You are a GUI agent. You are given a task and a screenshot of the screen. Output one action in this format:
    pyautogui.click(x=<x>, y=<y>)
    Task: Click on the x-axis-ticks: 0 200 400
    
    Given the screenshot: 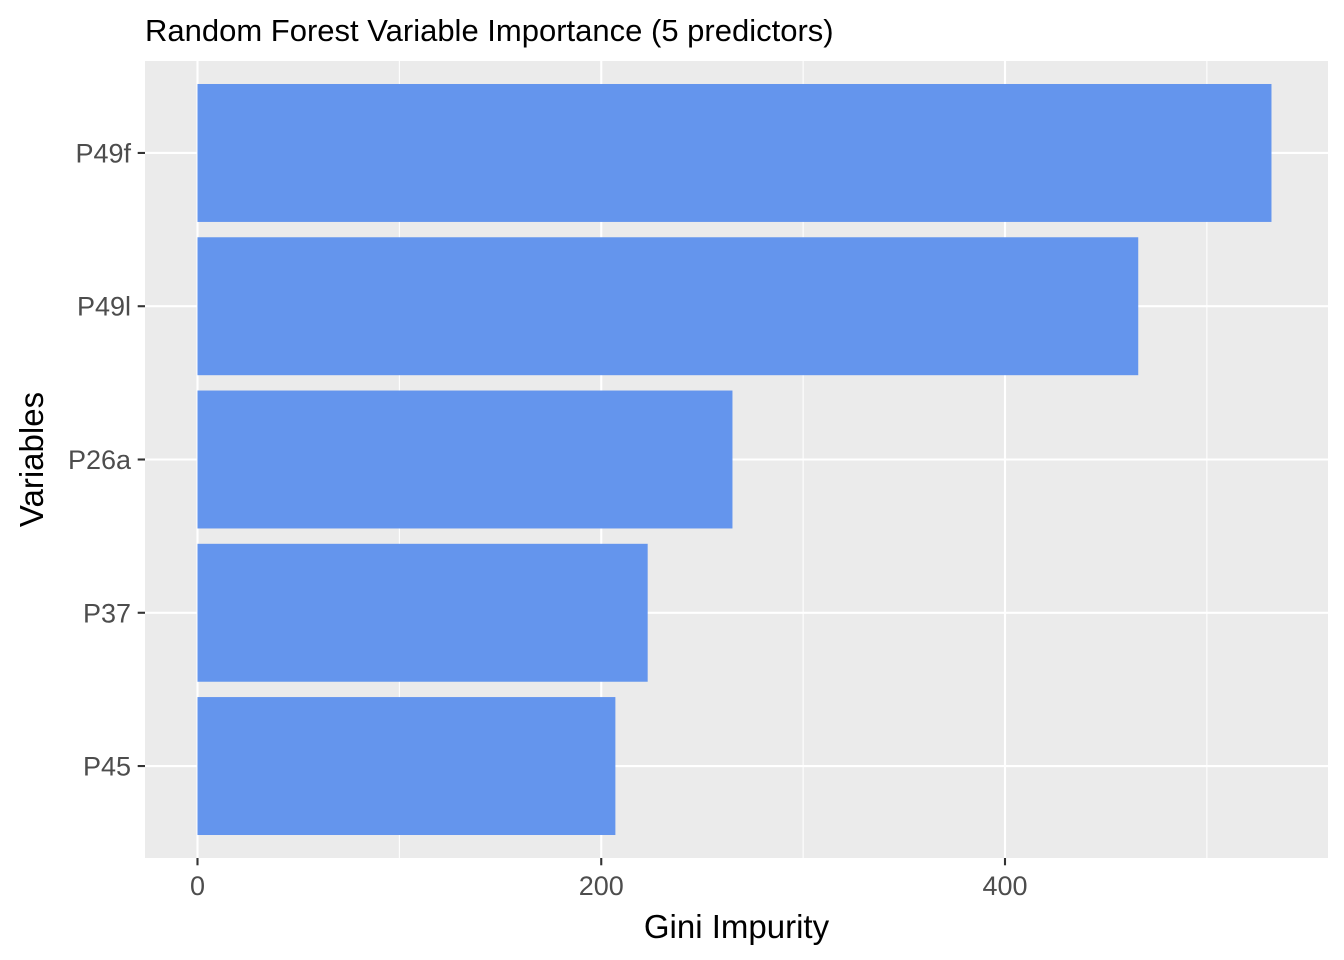 What is the action you would take?
    pyautogui.click(x=609, y=879)
    